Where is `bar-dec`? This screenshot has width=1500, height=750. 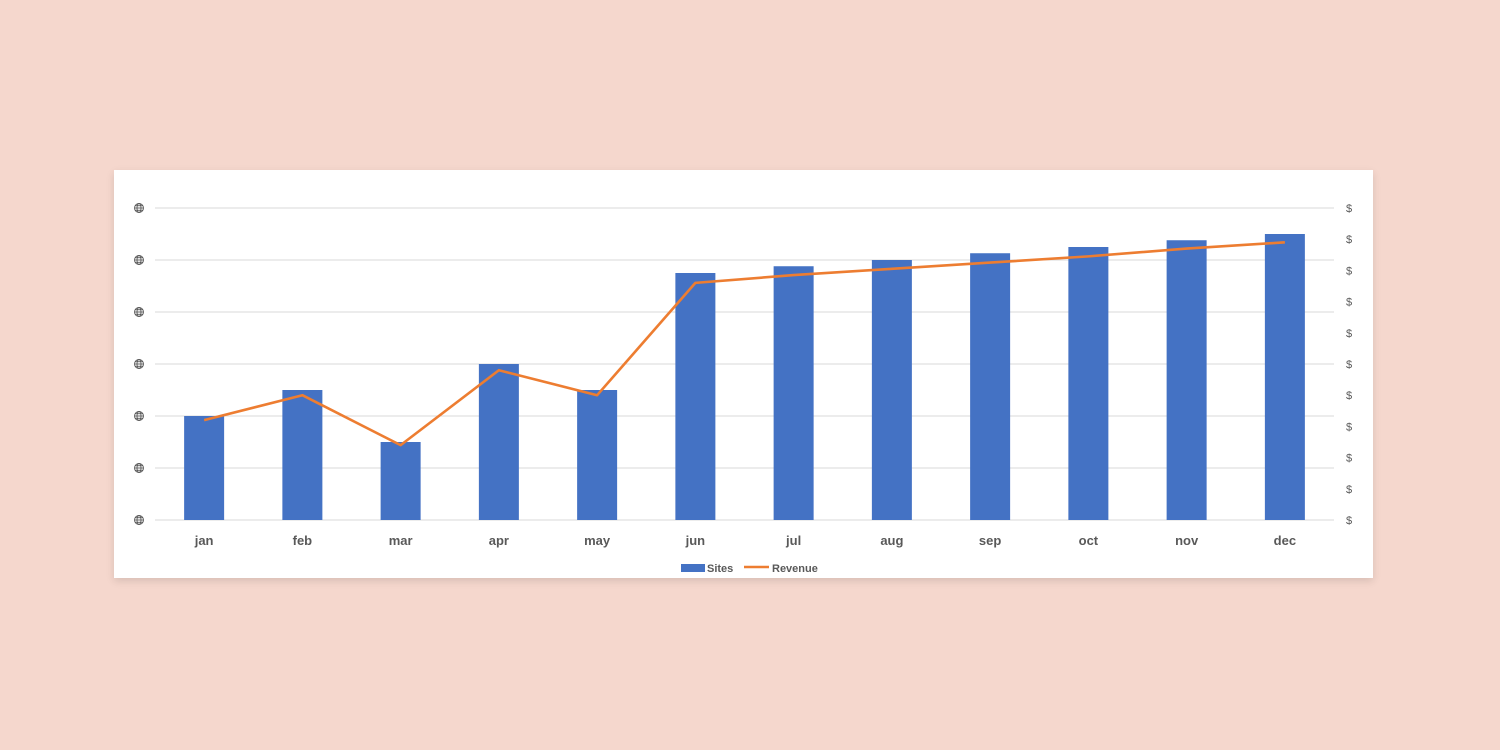 bar-dec is located at coordinates (1284, 377).